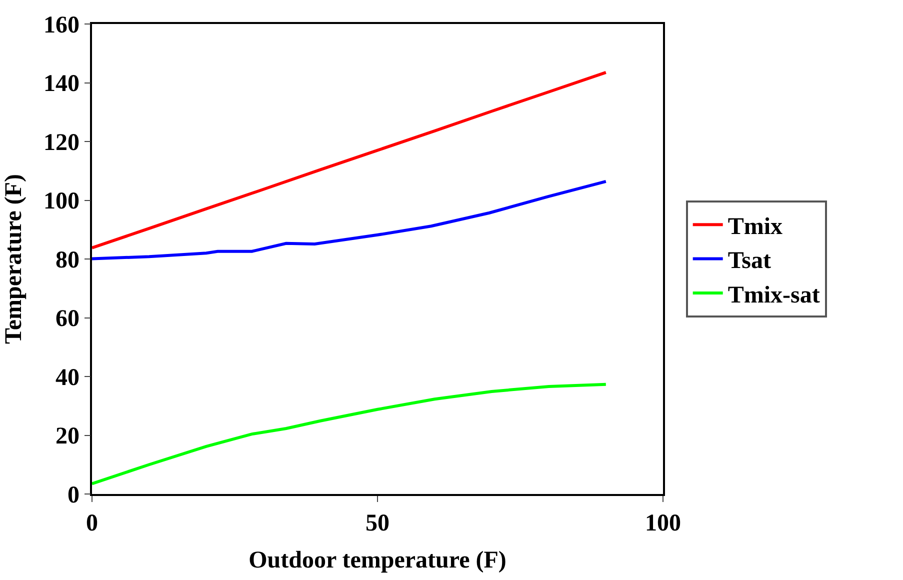 The width and height of the screenshot is (903, 580). I want to click on x-tick-label: 100, so click(663, 523).